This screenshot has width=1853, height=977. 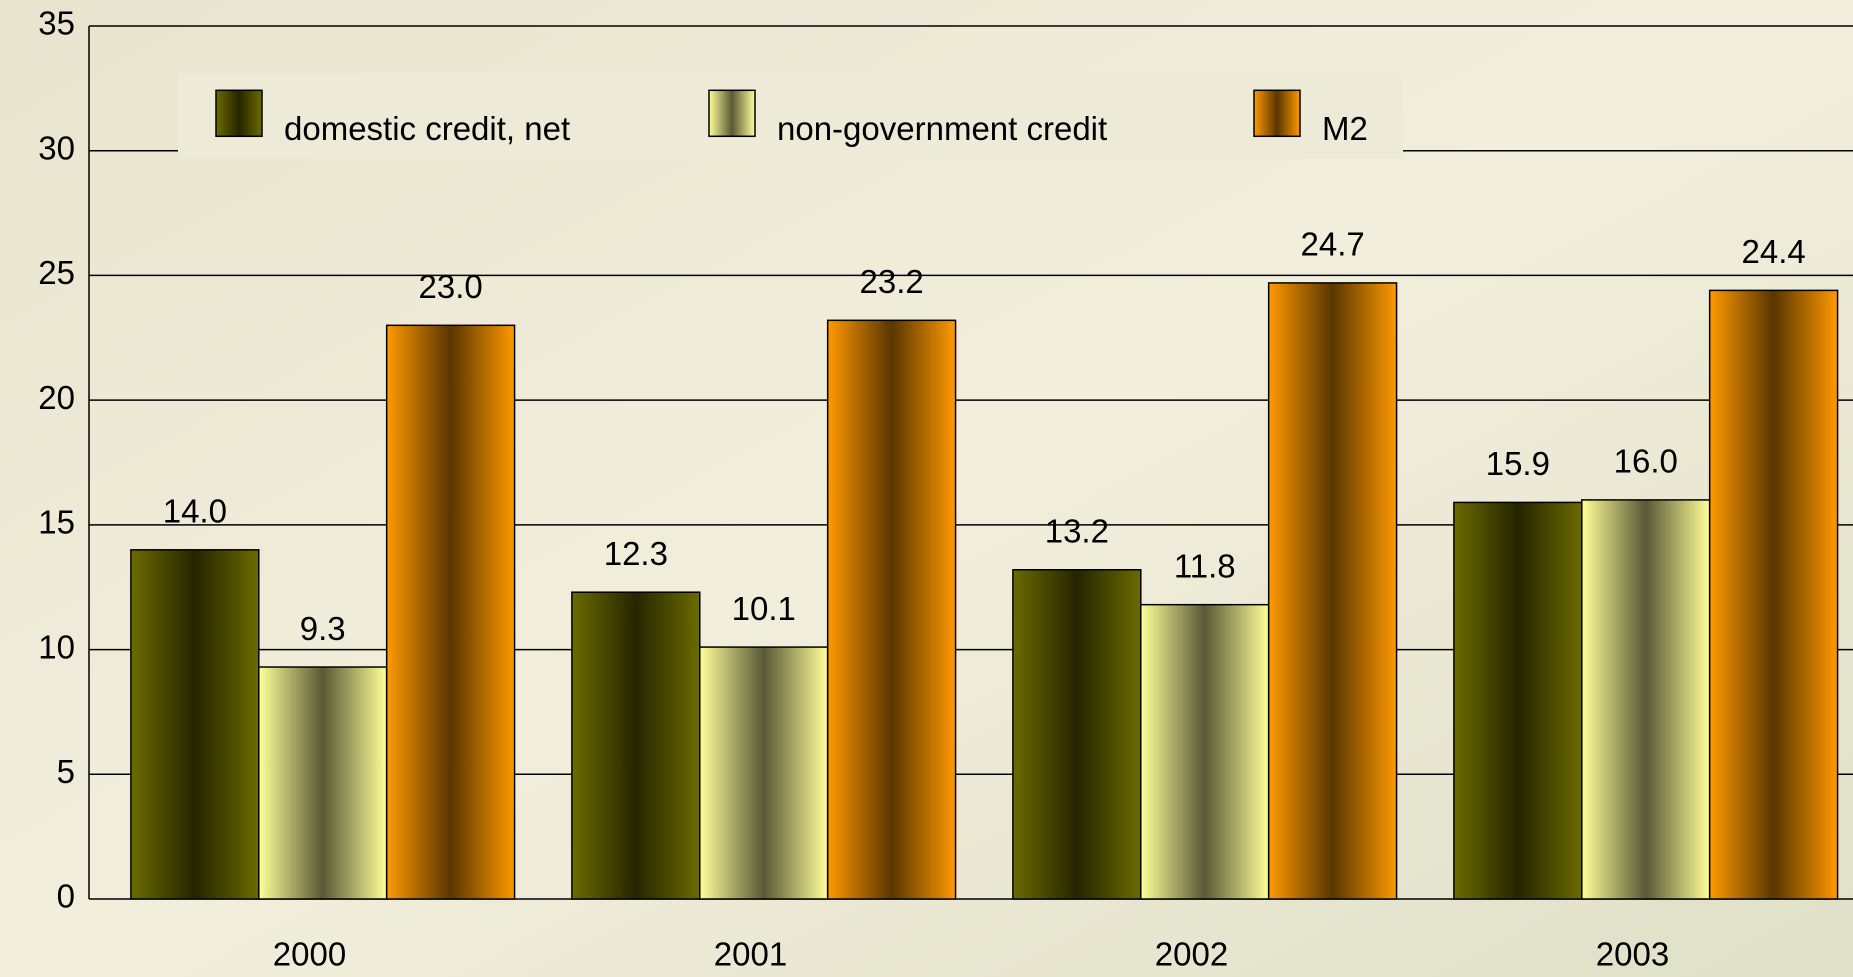 What do you see at coordinates (56, 23) in the screenshot?
I see `y-tick-label: 35` at bounding box center [56, 23].